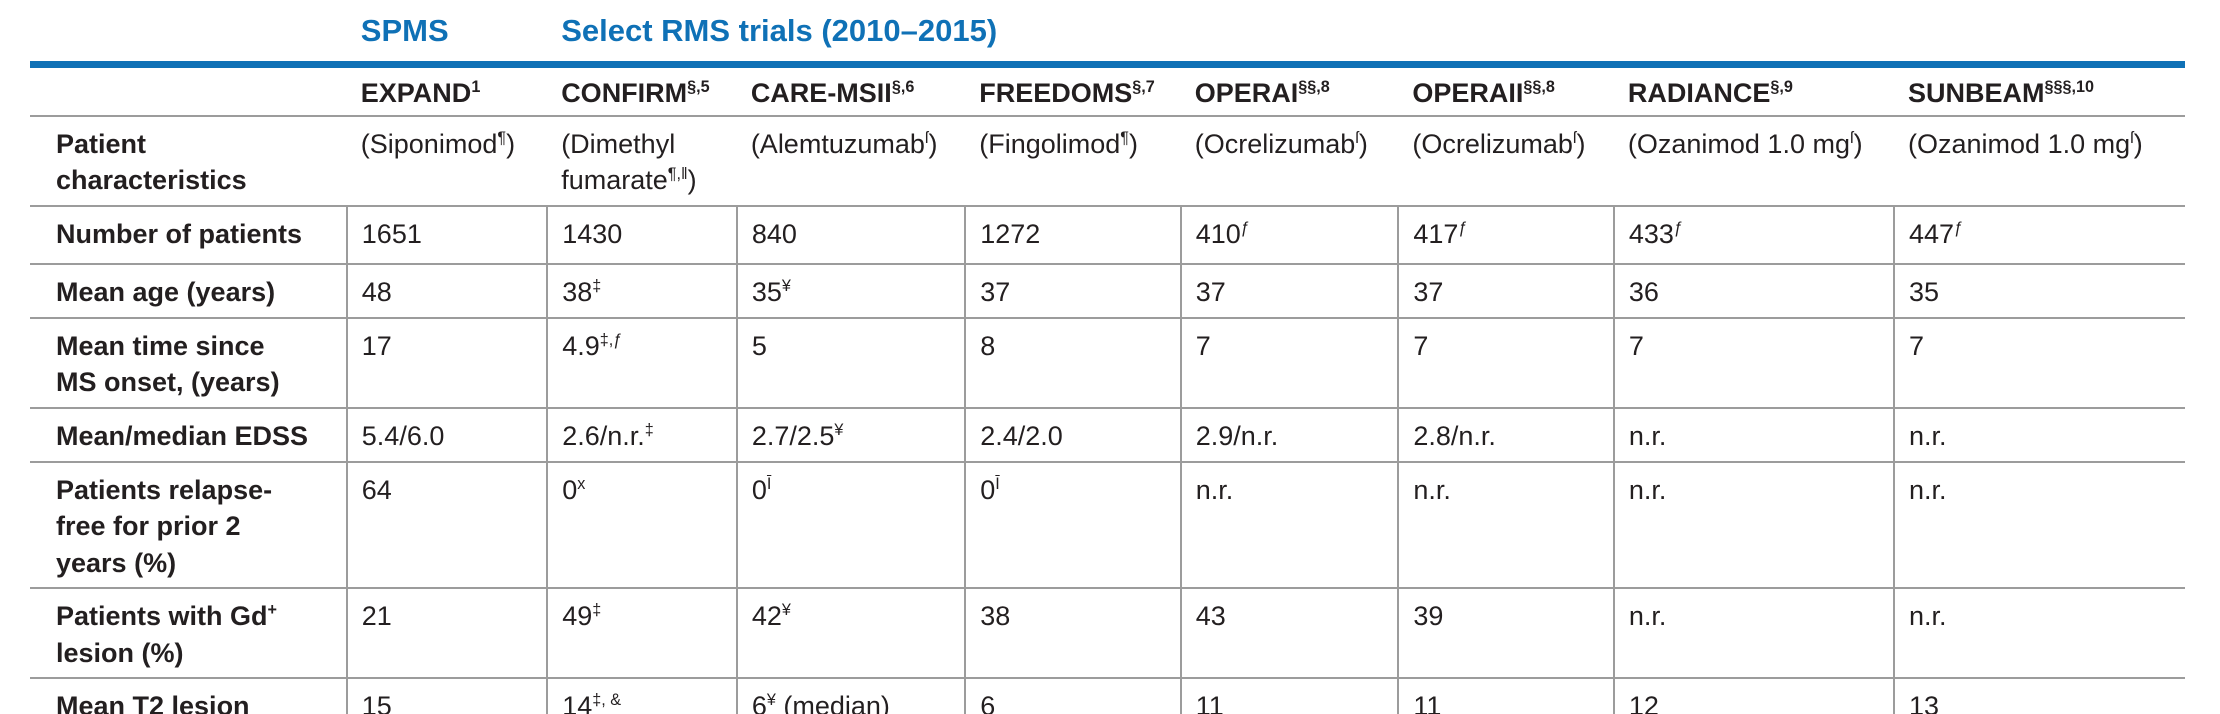 This screenshot has height=714, width=2220. What do you see at coordinates (641, 696) in the screenshot?
I see `data-cell: 14‡, &` at bounding box center [641, 696].